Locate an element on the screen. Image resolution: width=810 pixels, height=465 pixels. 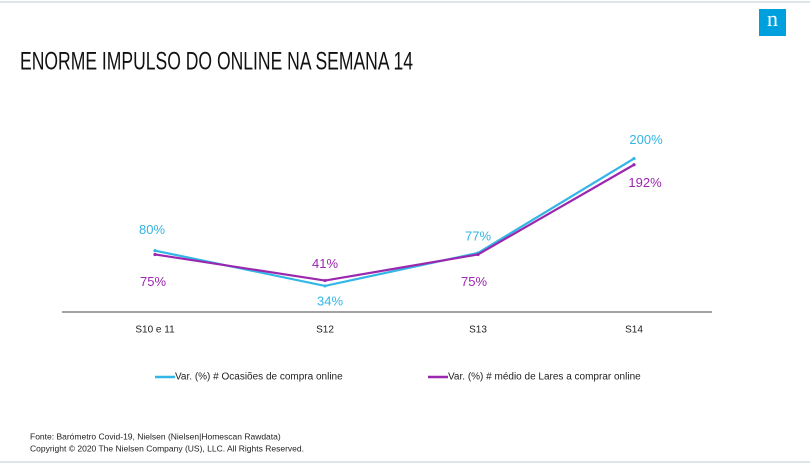
logo-box is located at coordinates (772, 22).